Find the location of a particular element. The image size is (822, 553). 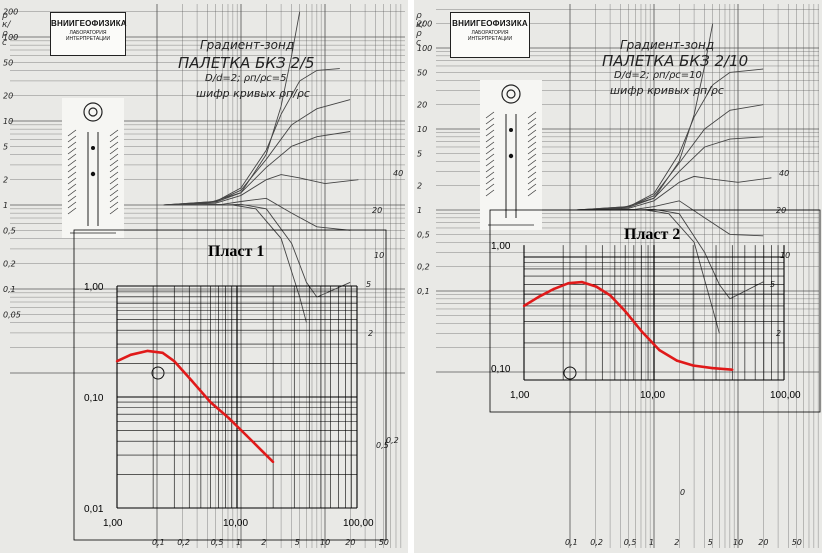

overlay-y-tick-label: 0,01 is located at coordinates (94, 509).